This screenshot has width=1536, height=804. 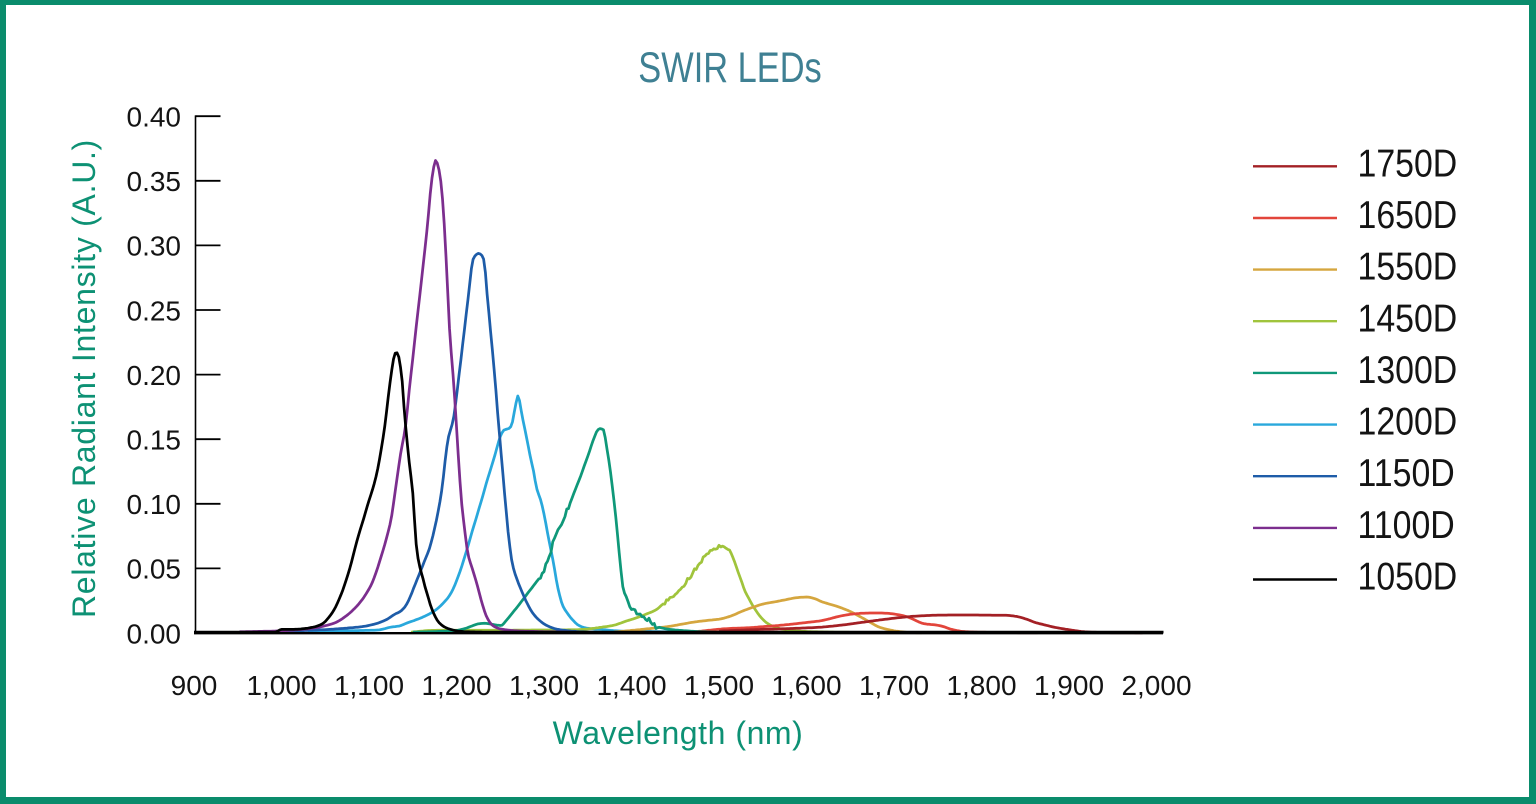 What do you see at coordinates (1408, 421) in the screenshot?
I see `svg-text: 1200D` at bounding box center [1408, 421].